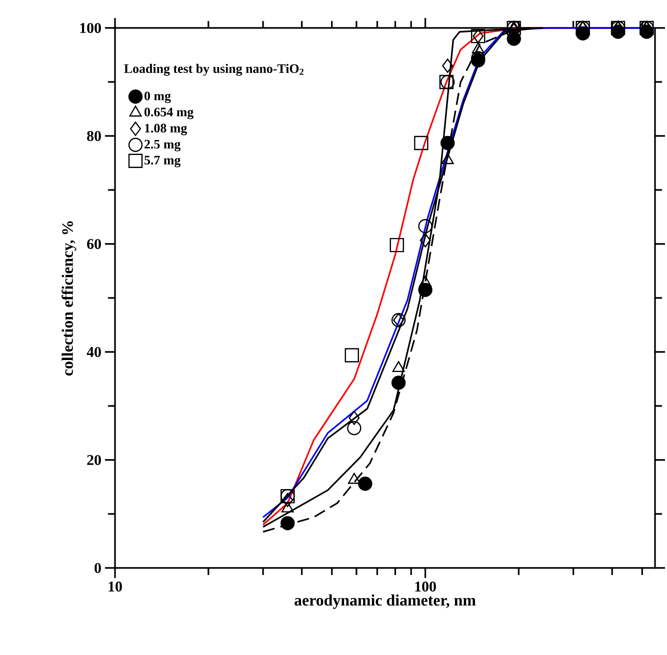  I want to click on y-tick-label: 60, so click(94, 244).